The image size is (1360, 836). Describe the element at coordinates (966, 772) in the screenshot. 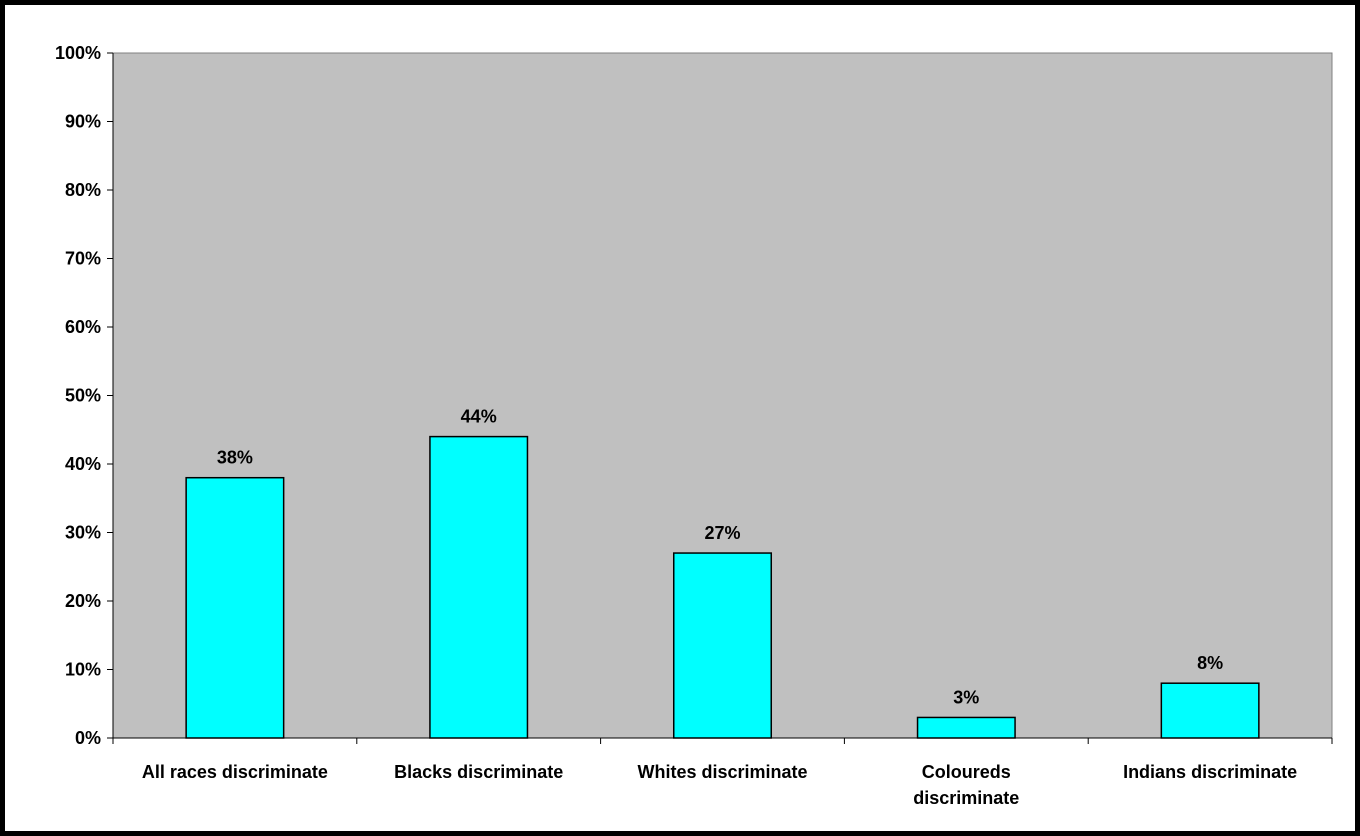

I see `x-category-label: Coloureds` at that location.